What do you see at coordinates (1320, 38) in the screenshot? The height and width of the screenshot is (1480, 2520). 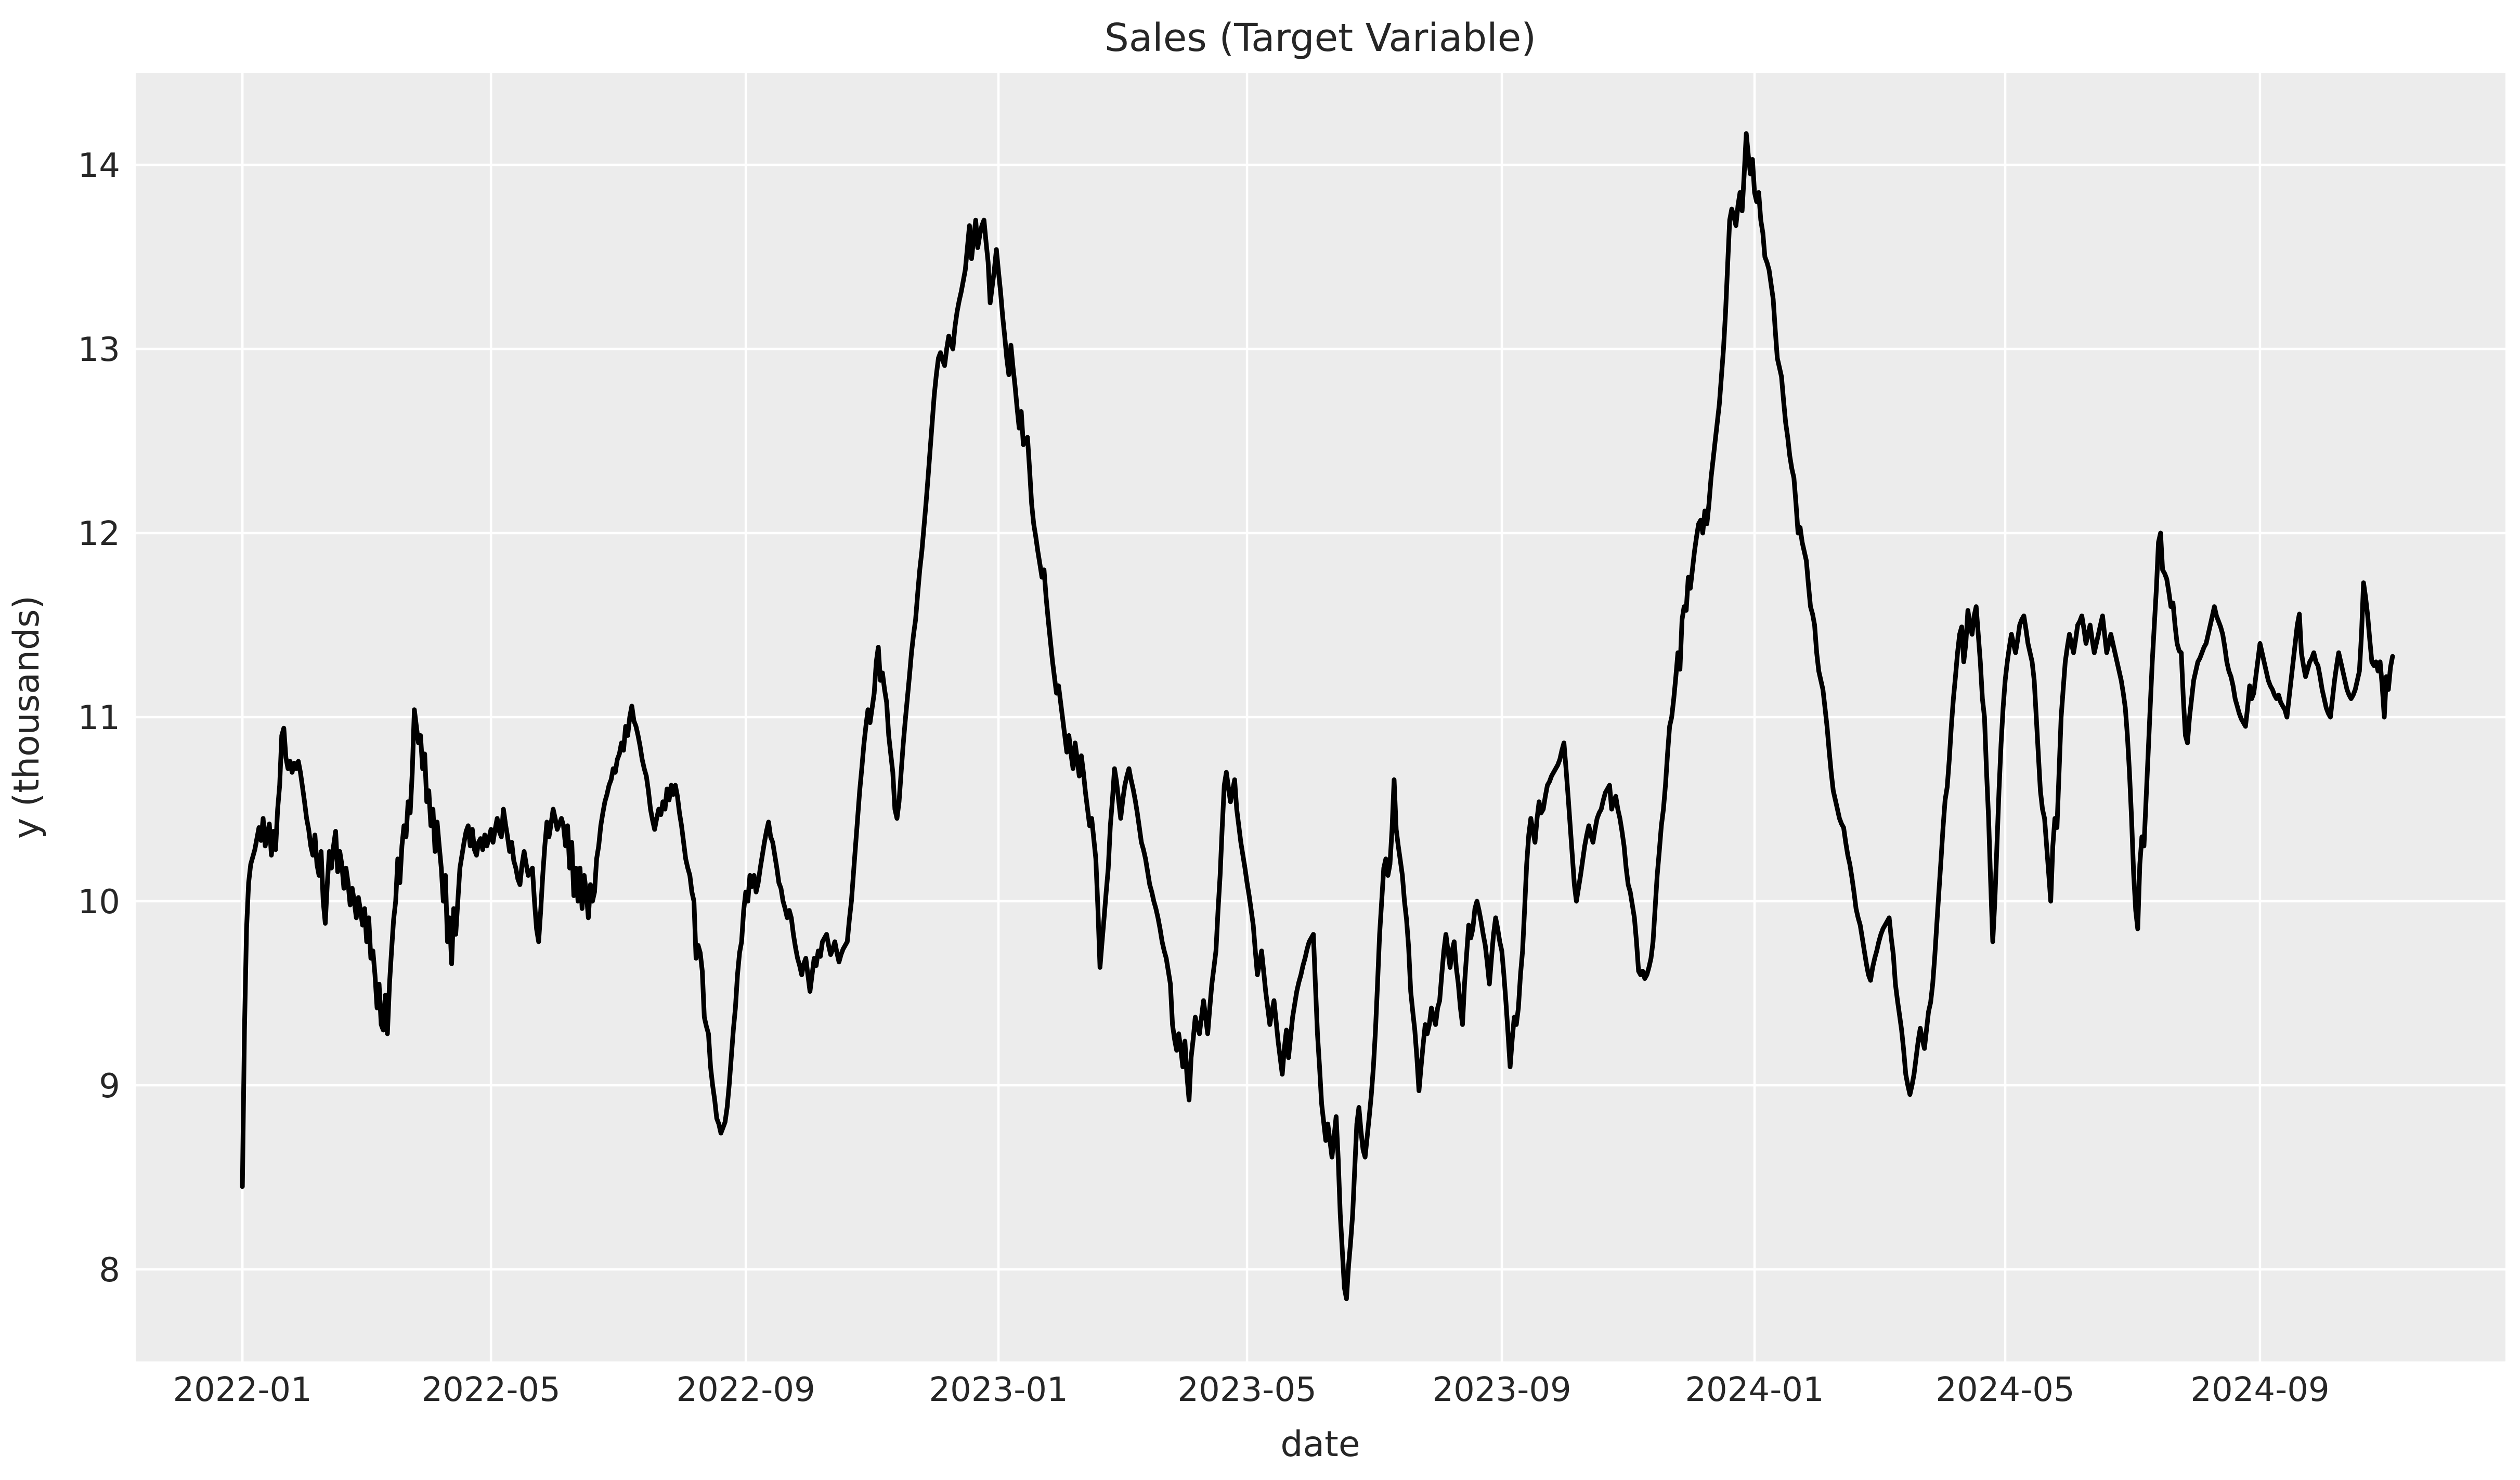 I see `chart-title: Sales (Target Variable)` at bounding box center [1320, 38].